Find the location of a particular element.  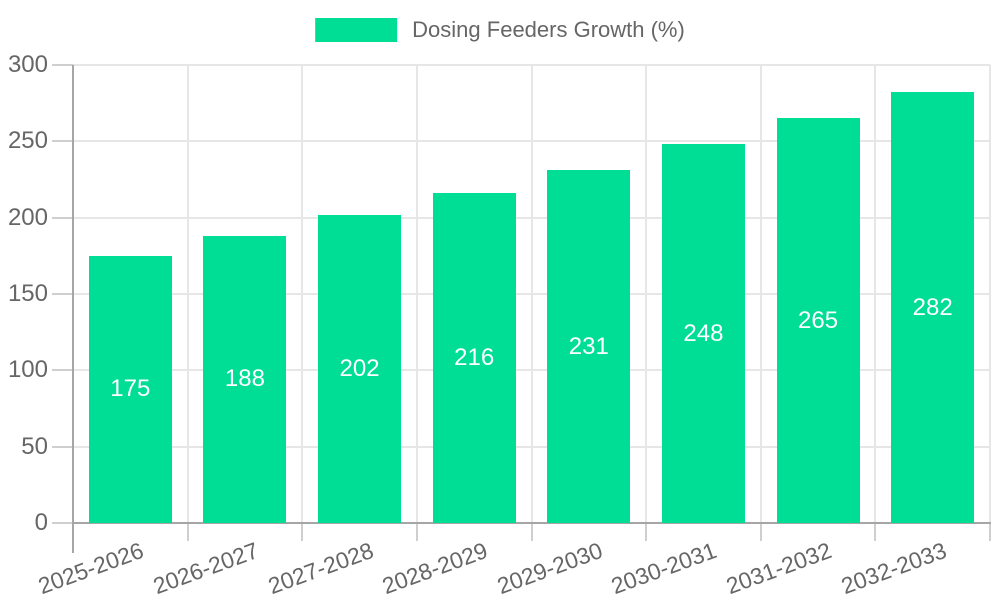

x-axis-label: 2030-2031 is located at coordinates (664, 568).